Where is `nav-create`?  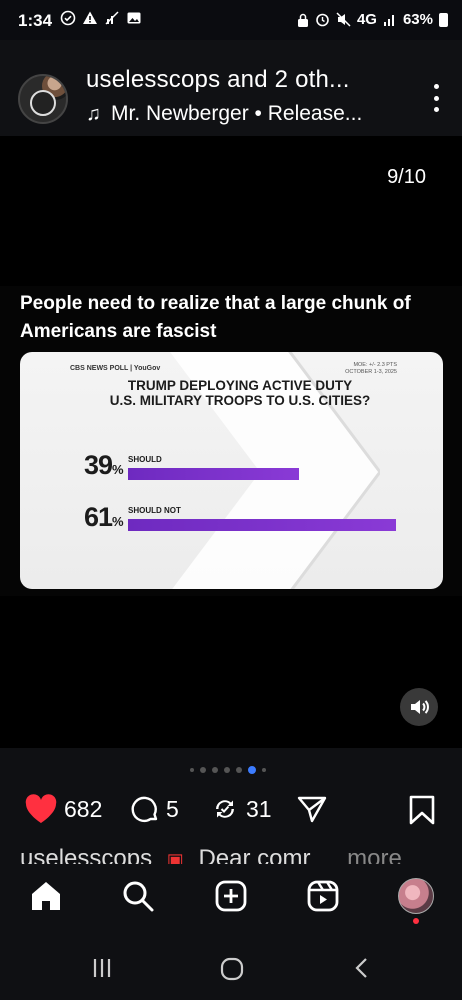
nav-create is located at coordinates (231, 896).